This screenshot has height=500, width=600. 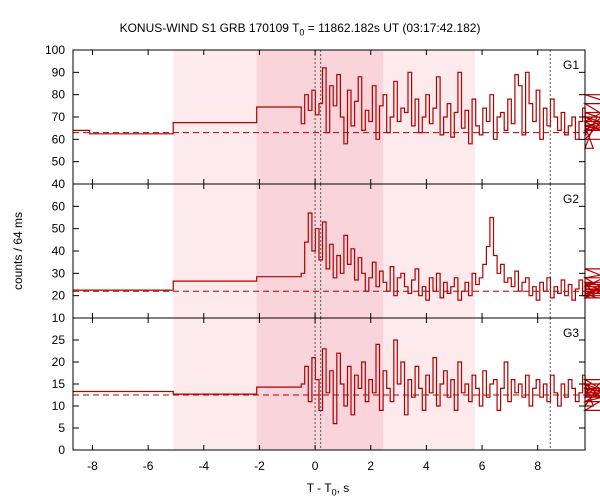 I want to click on panel-label: G3, so click(x=571, y=333).